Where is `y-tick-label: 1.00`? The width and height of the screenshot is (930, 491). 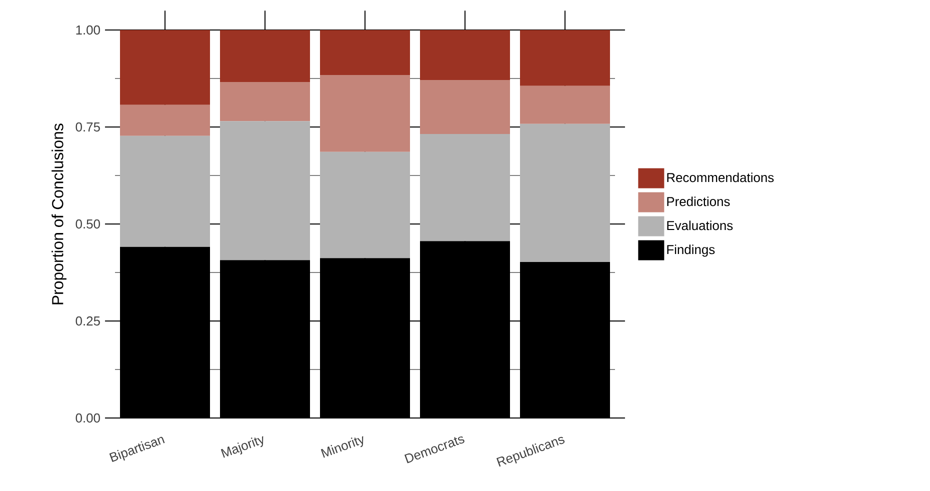 y-tick-label: 1.00 is located at coordinates (88, 30).